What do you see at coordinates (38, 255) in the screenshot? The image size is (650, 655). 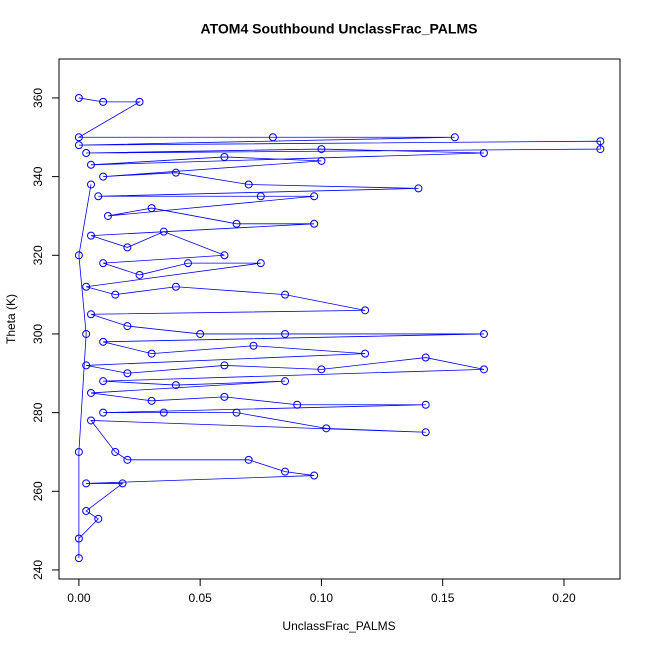 I see `y-tick-label: 320` at bounding box center [38, 255].